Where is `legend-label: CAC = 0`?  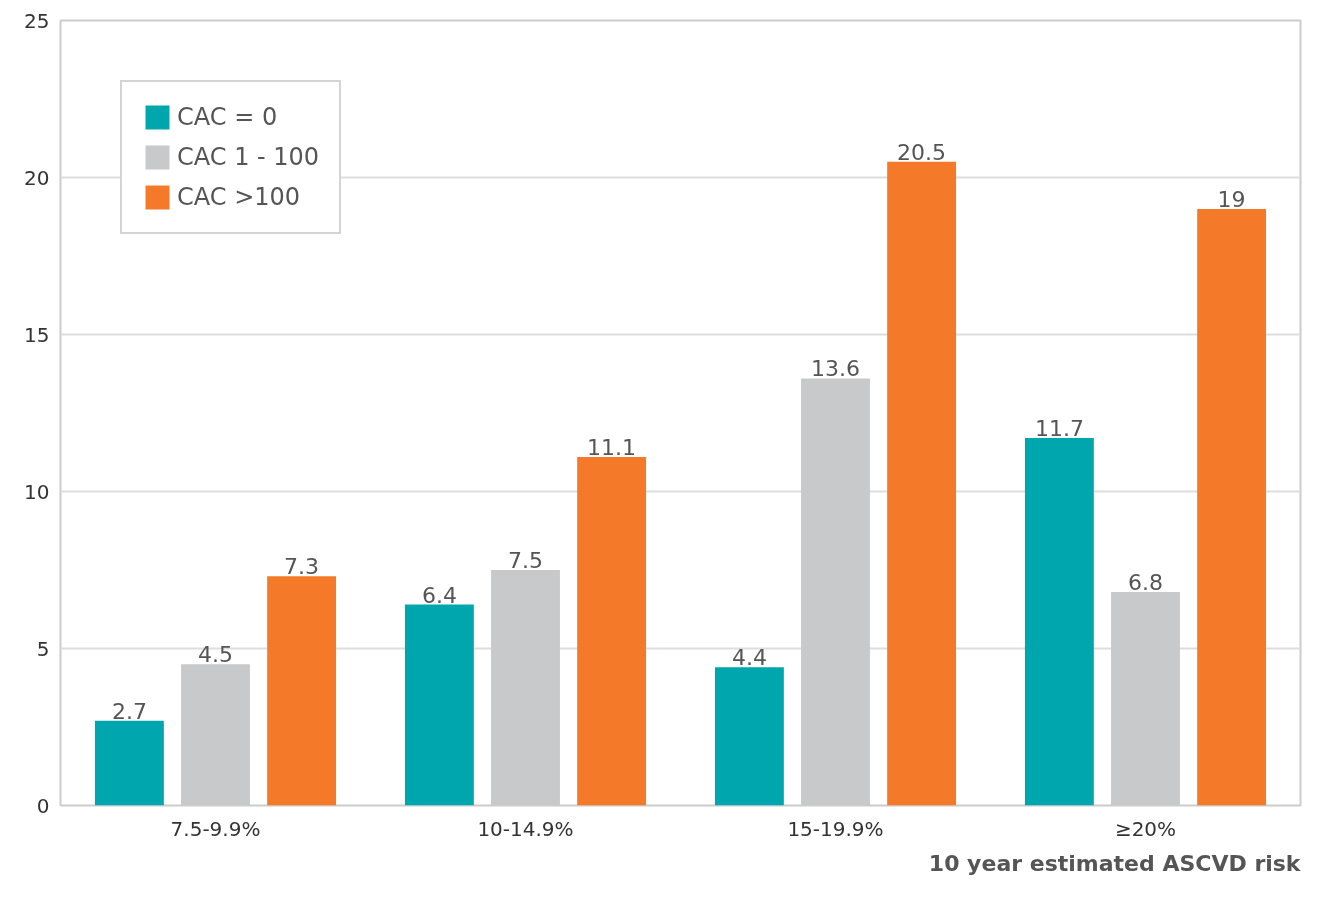
legend-label: CAC = 0 is located at coordinates (227, 117).